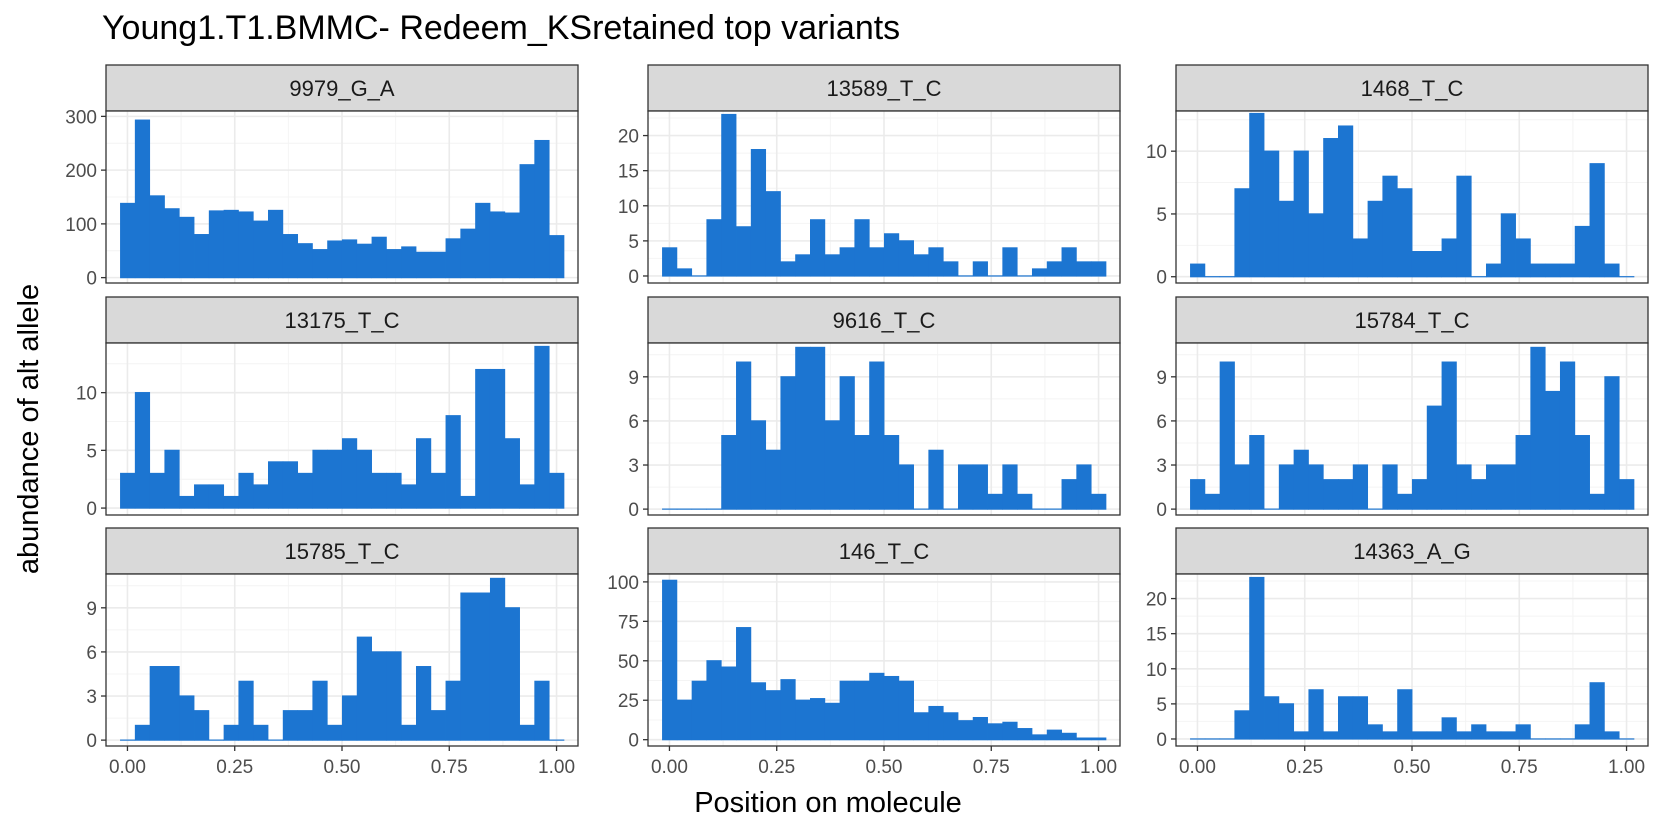  What do you see at coordinates (91, 609) in the screenshot?
I see `y-tick-label: 9` at bounding box center [91, 609].